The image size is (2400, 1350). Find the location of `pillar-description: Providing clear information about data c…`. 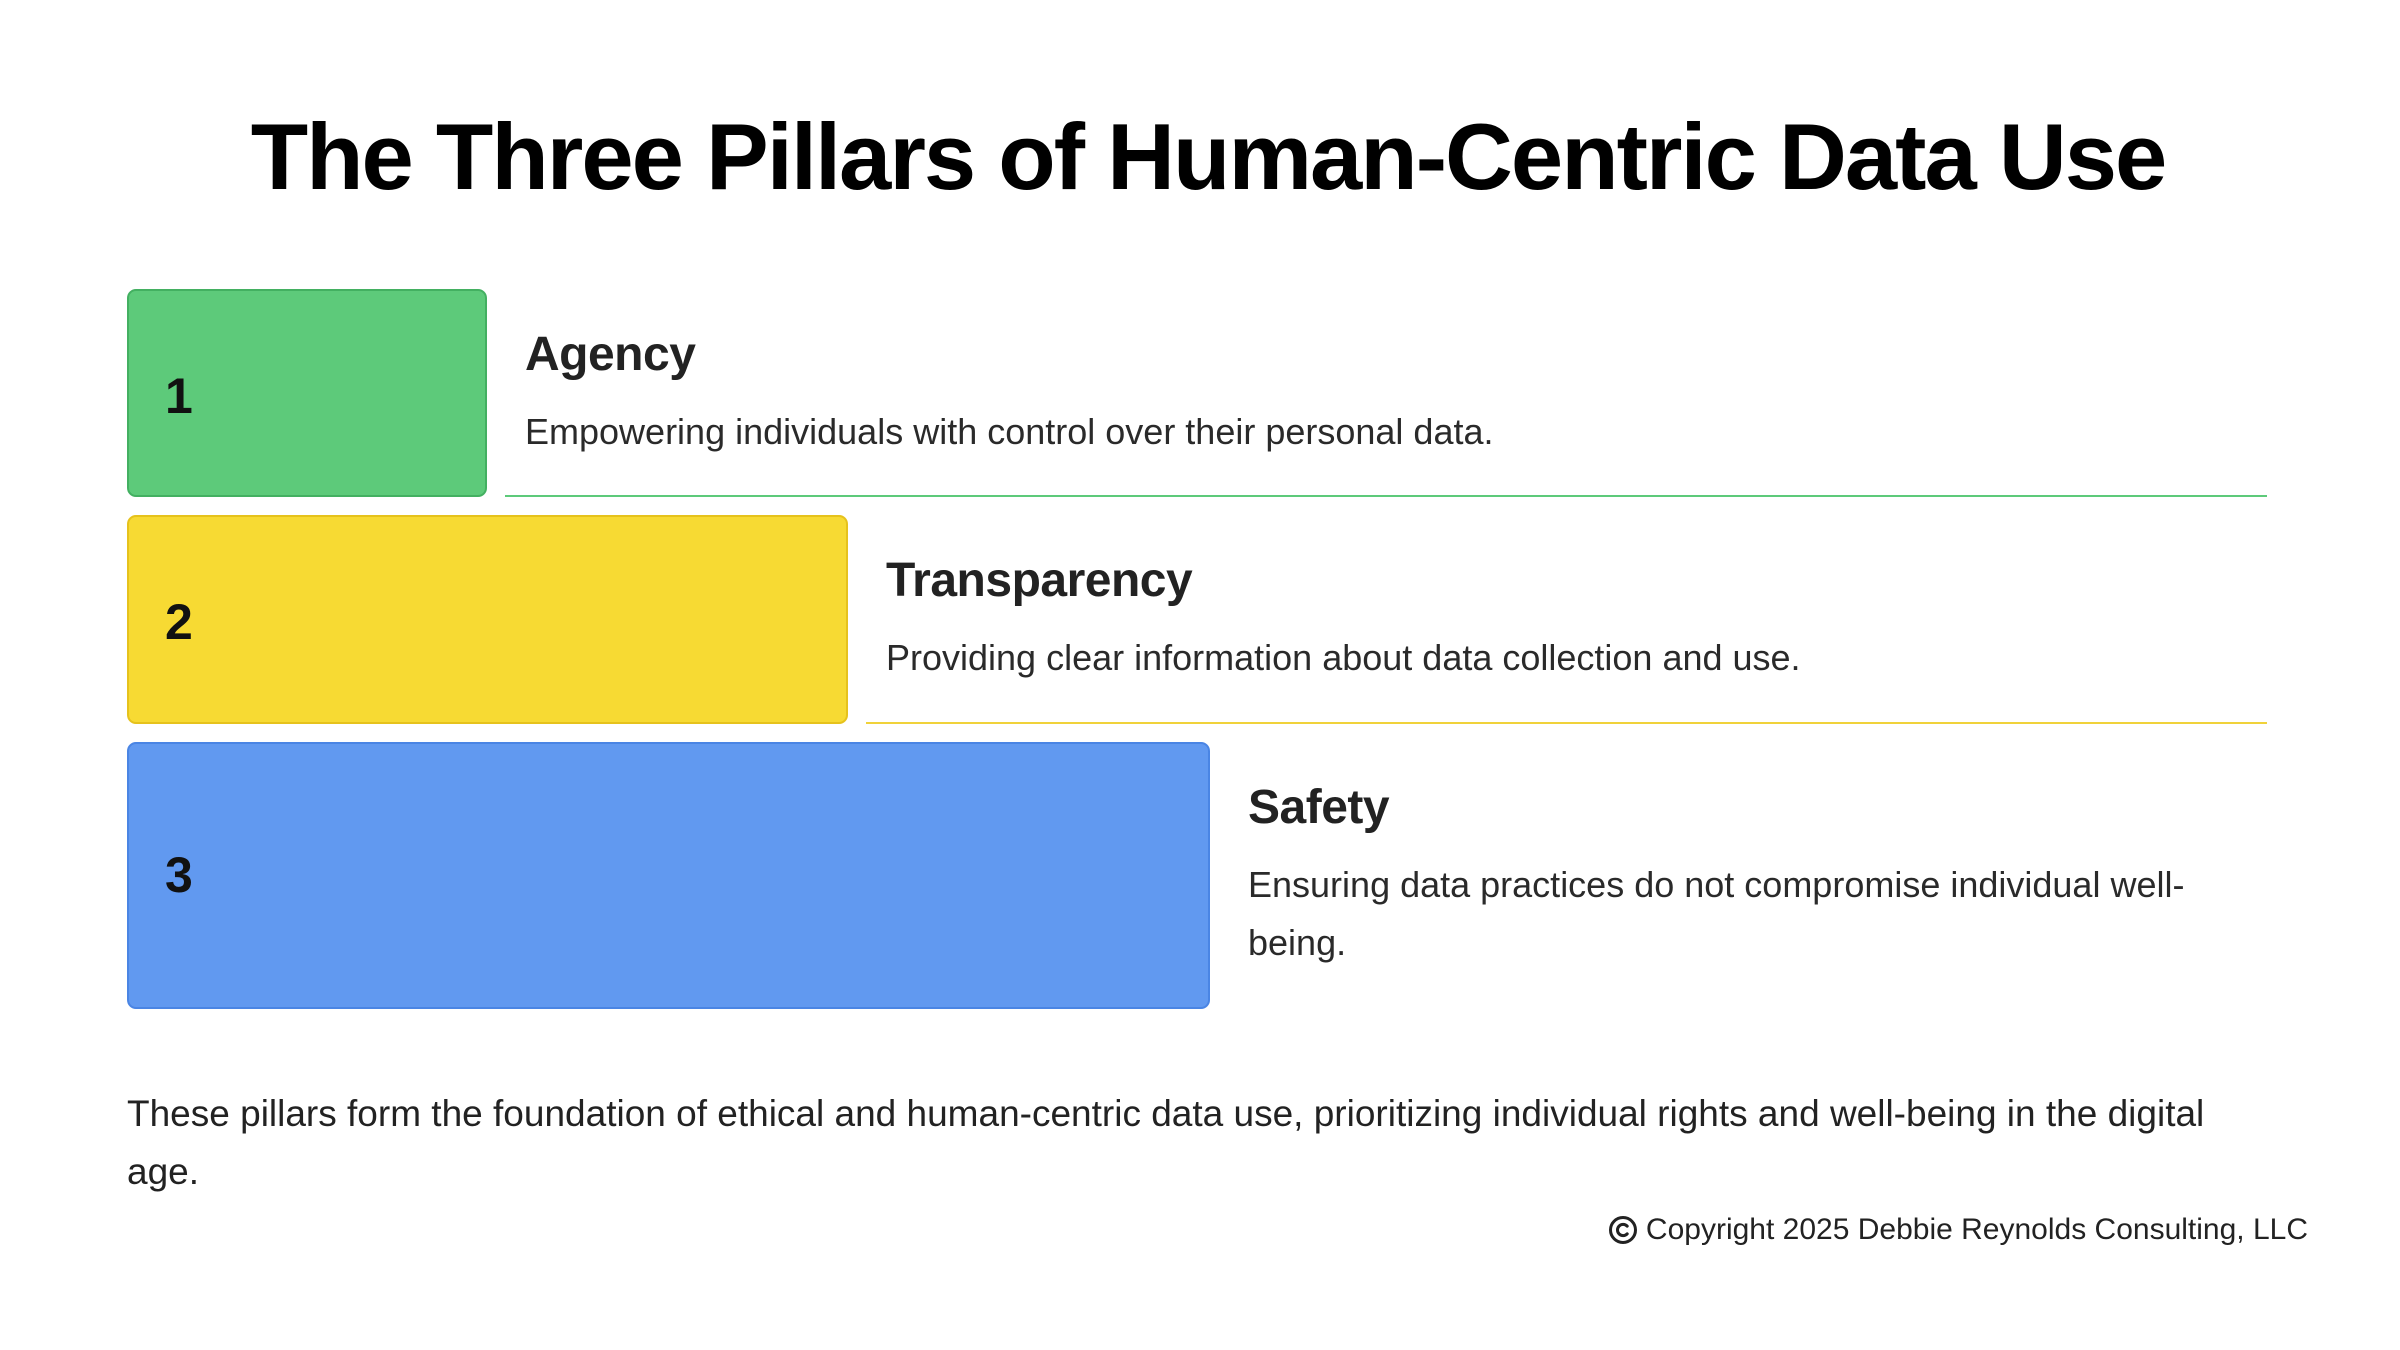

pillar-description: Providing clear information about data c… is located at coordinates (1343, 657).